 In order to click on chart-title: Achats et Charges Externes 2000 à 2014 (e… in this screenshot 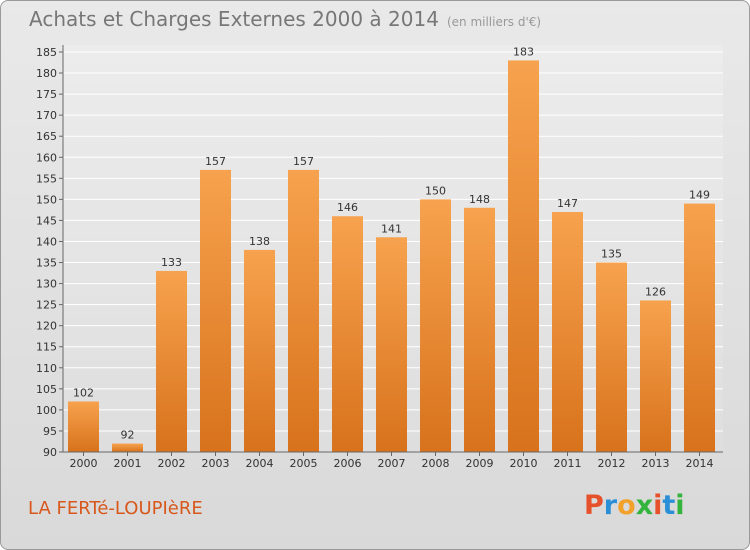, I will do `click(285, 19)`.